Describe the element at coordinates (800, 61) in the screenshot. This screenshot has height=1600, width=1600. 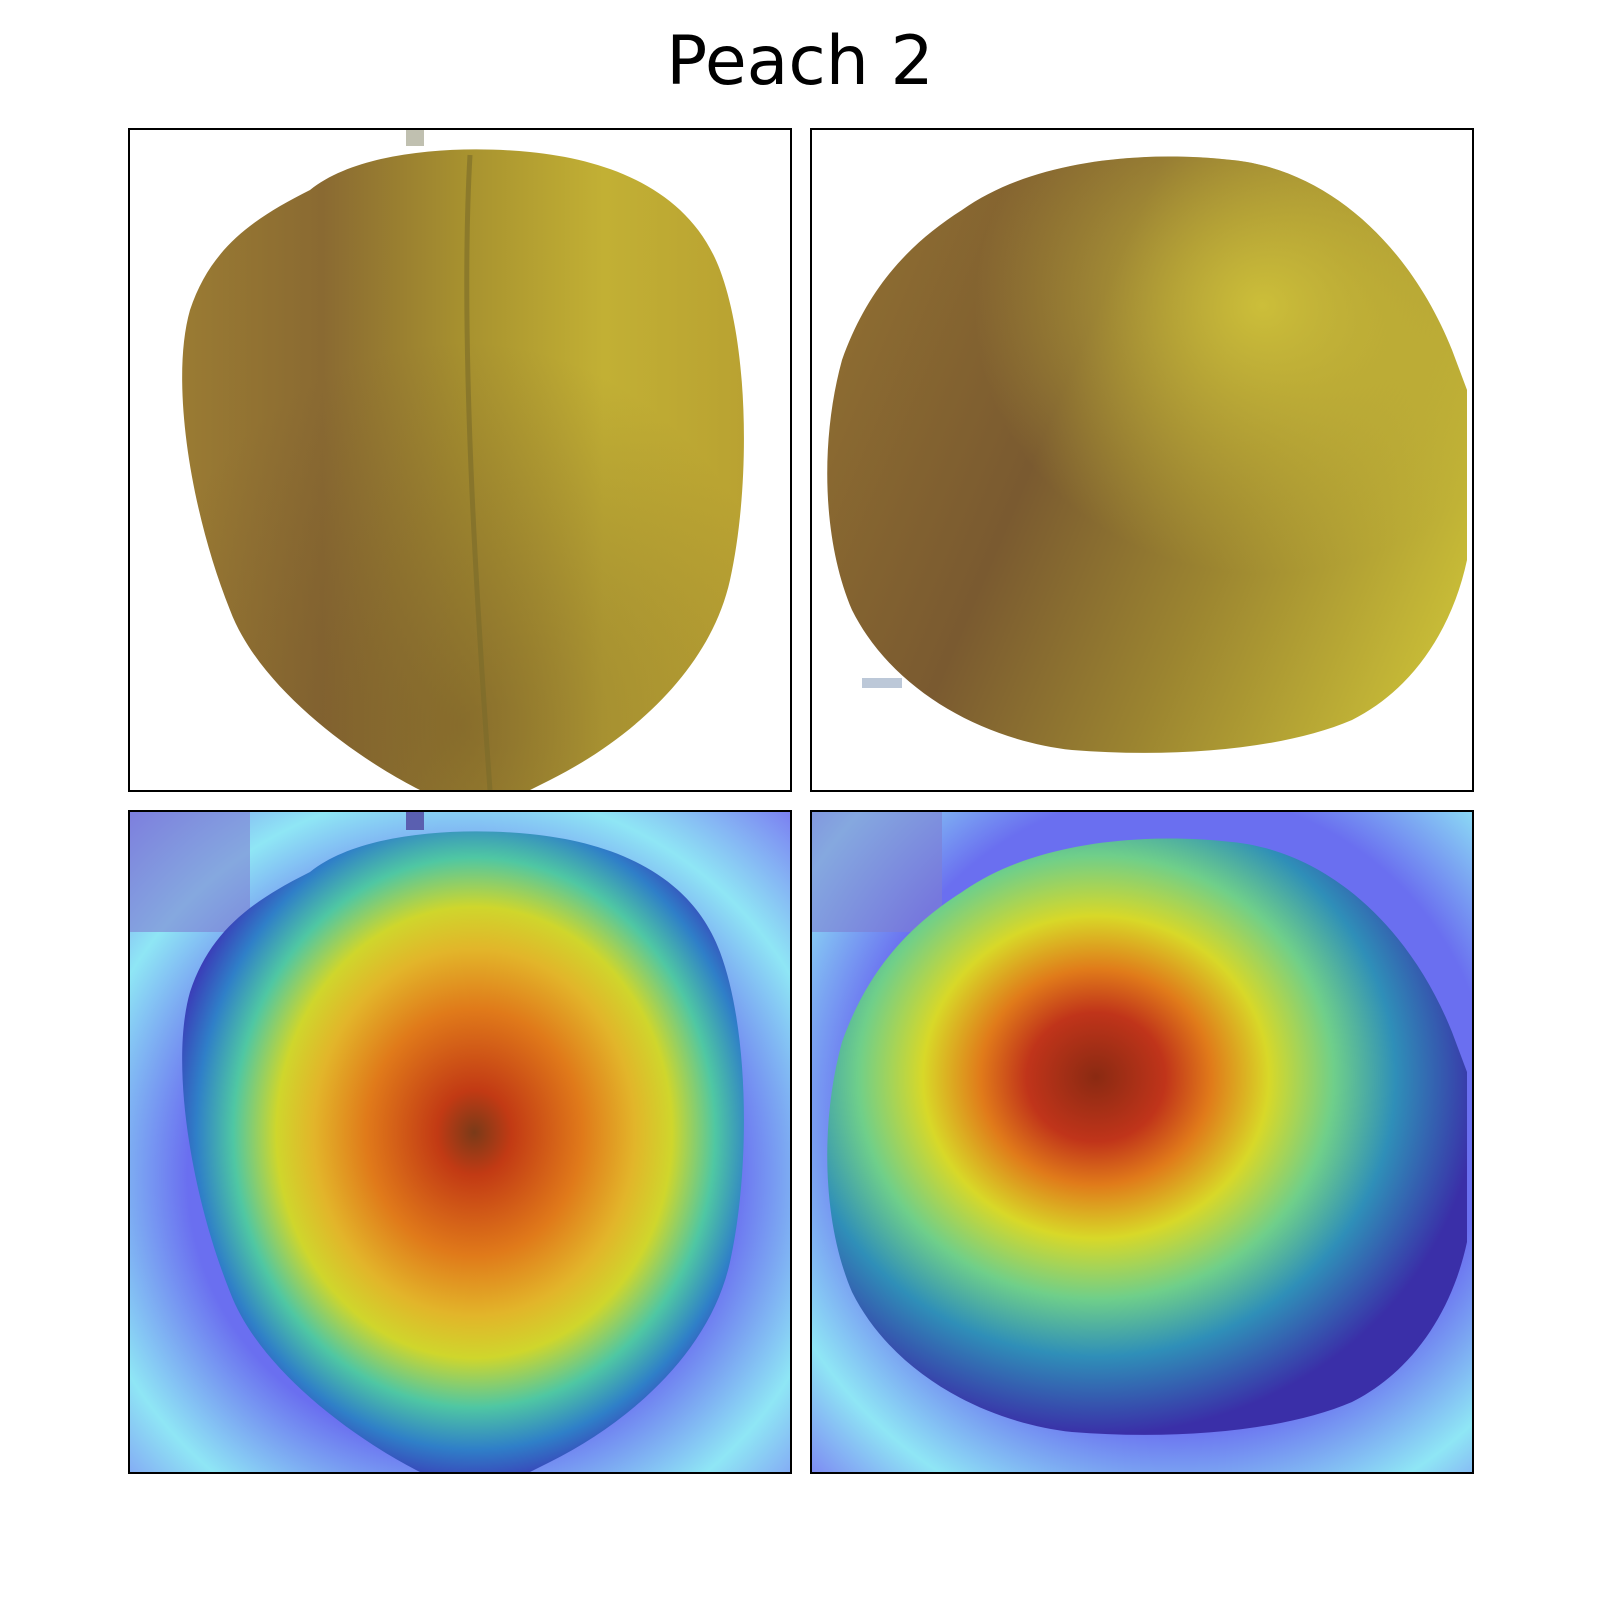
I see `figure-title: Peach 2` at that location.